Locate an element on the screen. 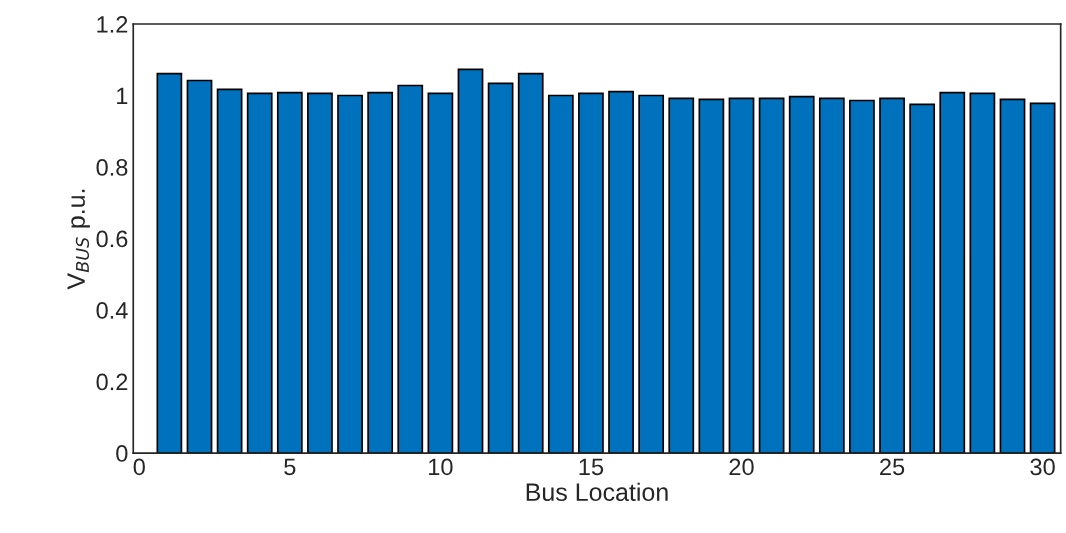  y-tick-label: 0.6 is located at coordinates (112, 239).